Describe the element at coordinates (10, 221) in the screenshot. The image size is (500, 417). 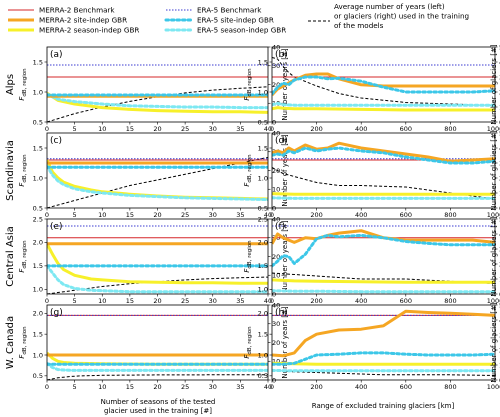
I see `row-labels: Alps Scandinavia Central Asia W. Canada` at that location.